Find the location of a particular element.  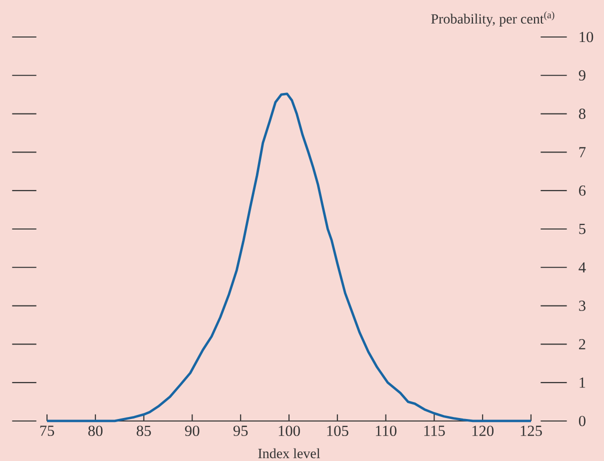

x-tick-label: 120 is located at coordinates (483, 431).